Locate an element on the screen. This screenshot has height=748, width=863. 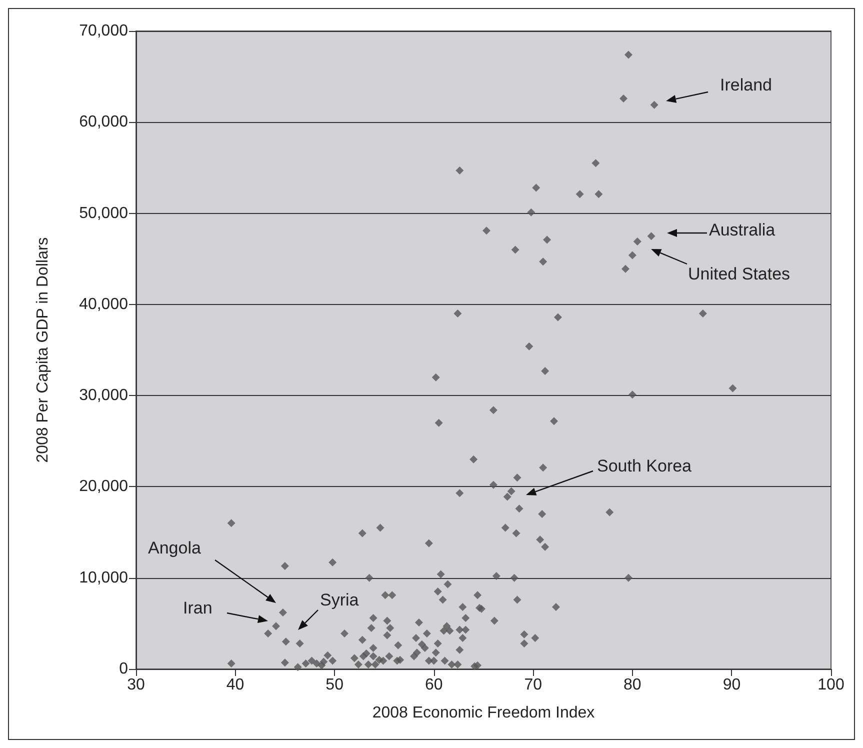
y-tick-label: 40,000 is located at coordinates (103, 304).